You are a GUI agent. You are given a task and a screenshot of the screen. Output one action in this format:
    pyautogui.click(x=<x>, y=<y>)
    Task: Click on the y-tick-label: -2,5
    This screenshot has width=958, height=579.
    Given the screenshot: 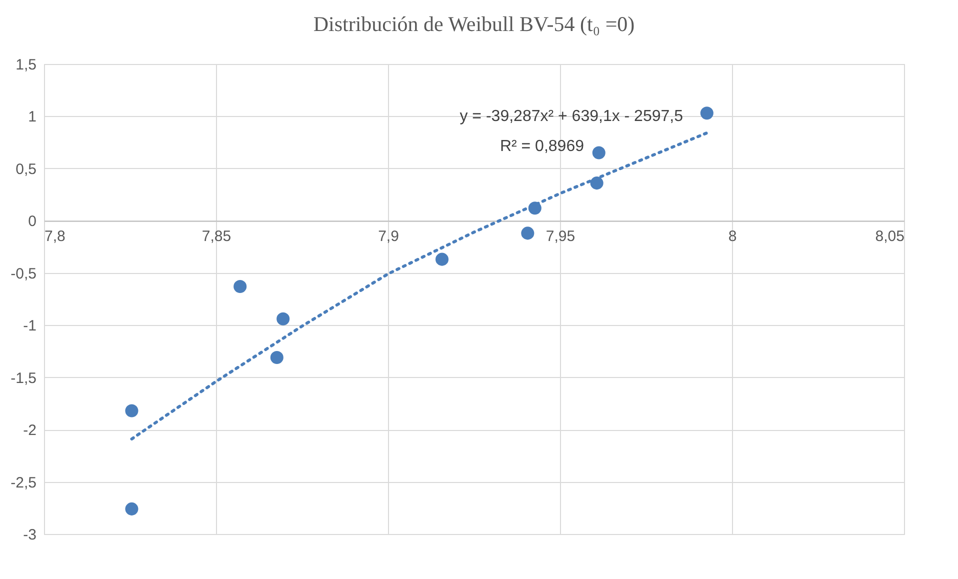 What is the action you would take?
    pyautogui.click(x=23, y=483)
    